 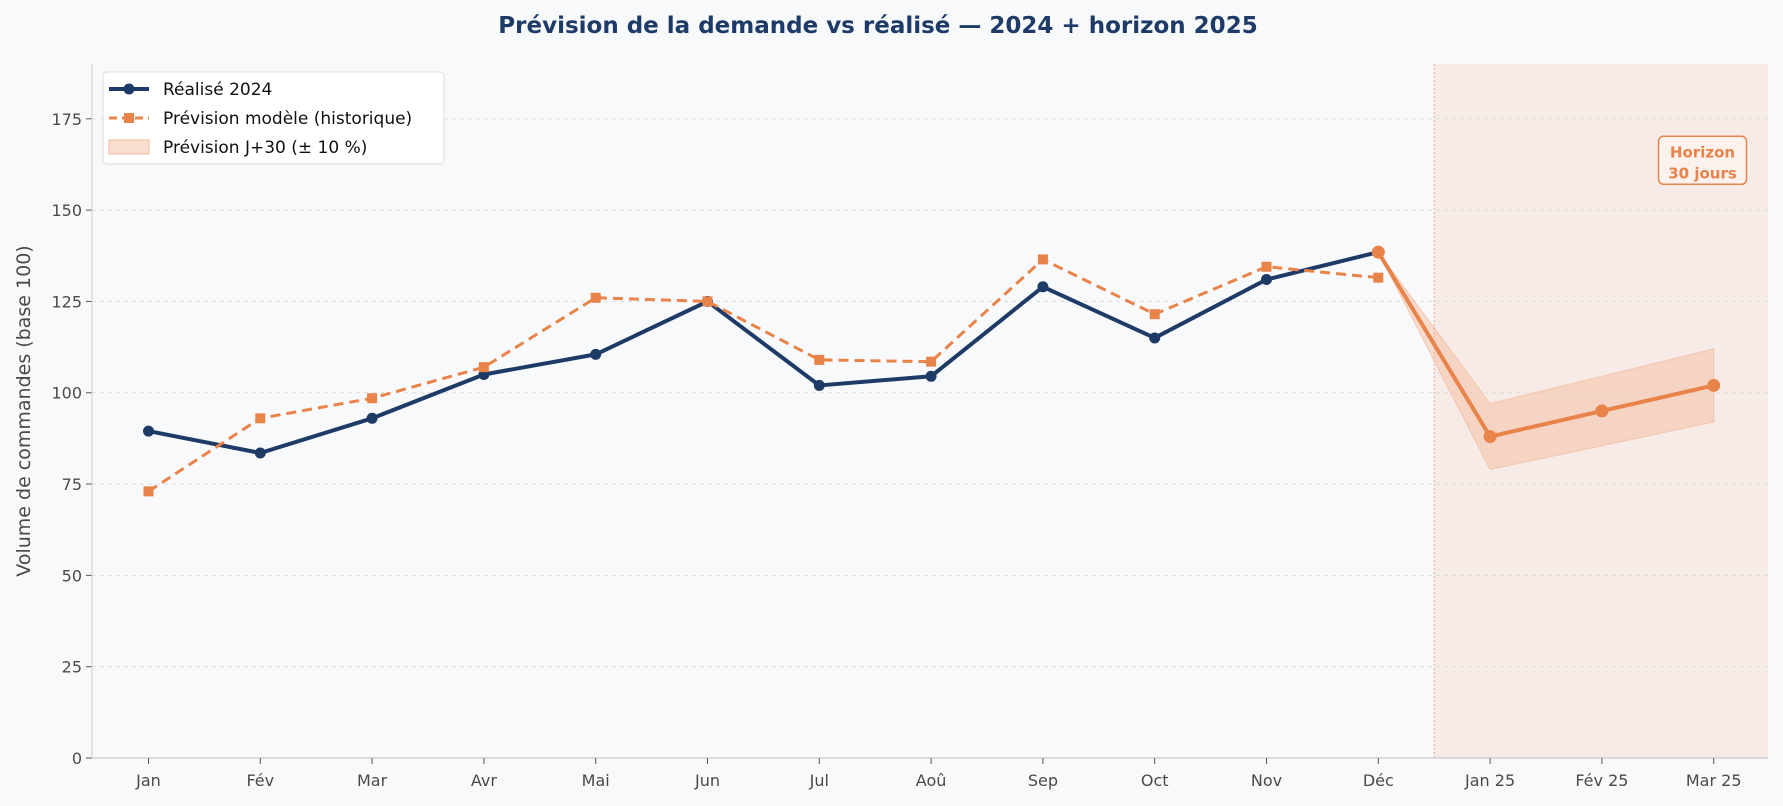 I want to click on legend-label: Prévision modèle (historique), so click(x=287, y=119).